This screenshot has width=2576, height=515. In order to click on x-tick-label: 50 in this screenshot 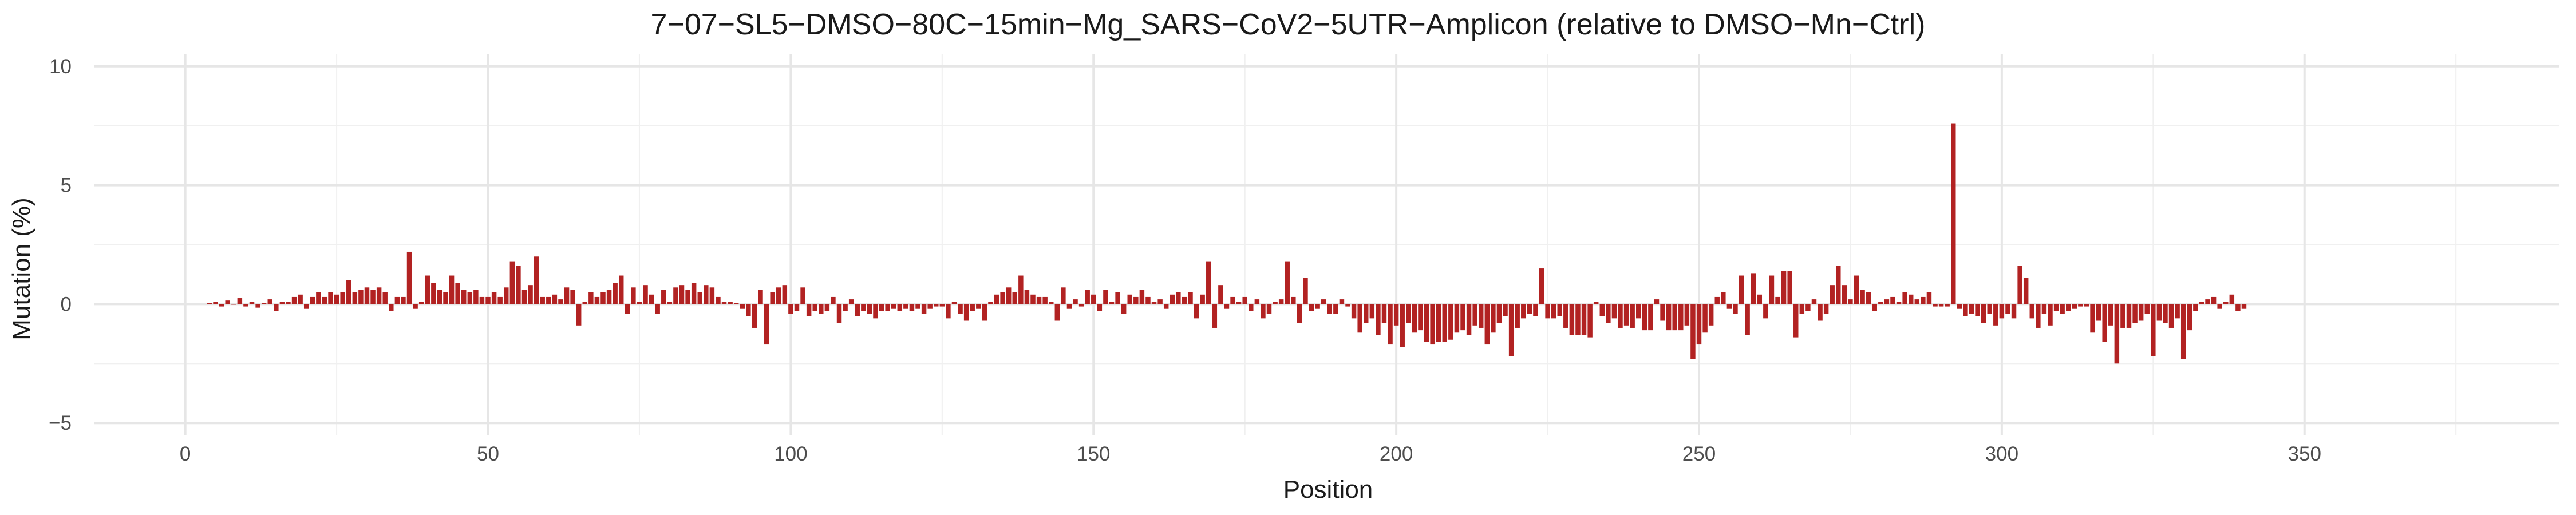, I will do `click(488, 454)`.